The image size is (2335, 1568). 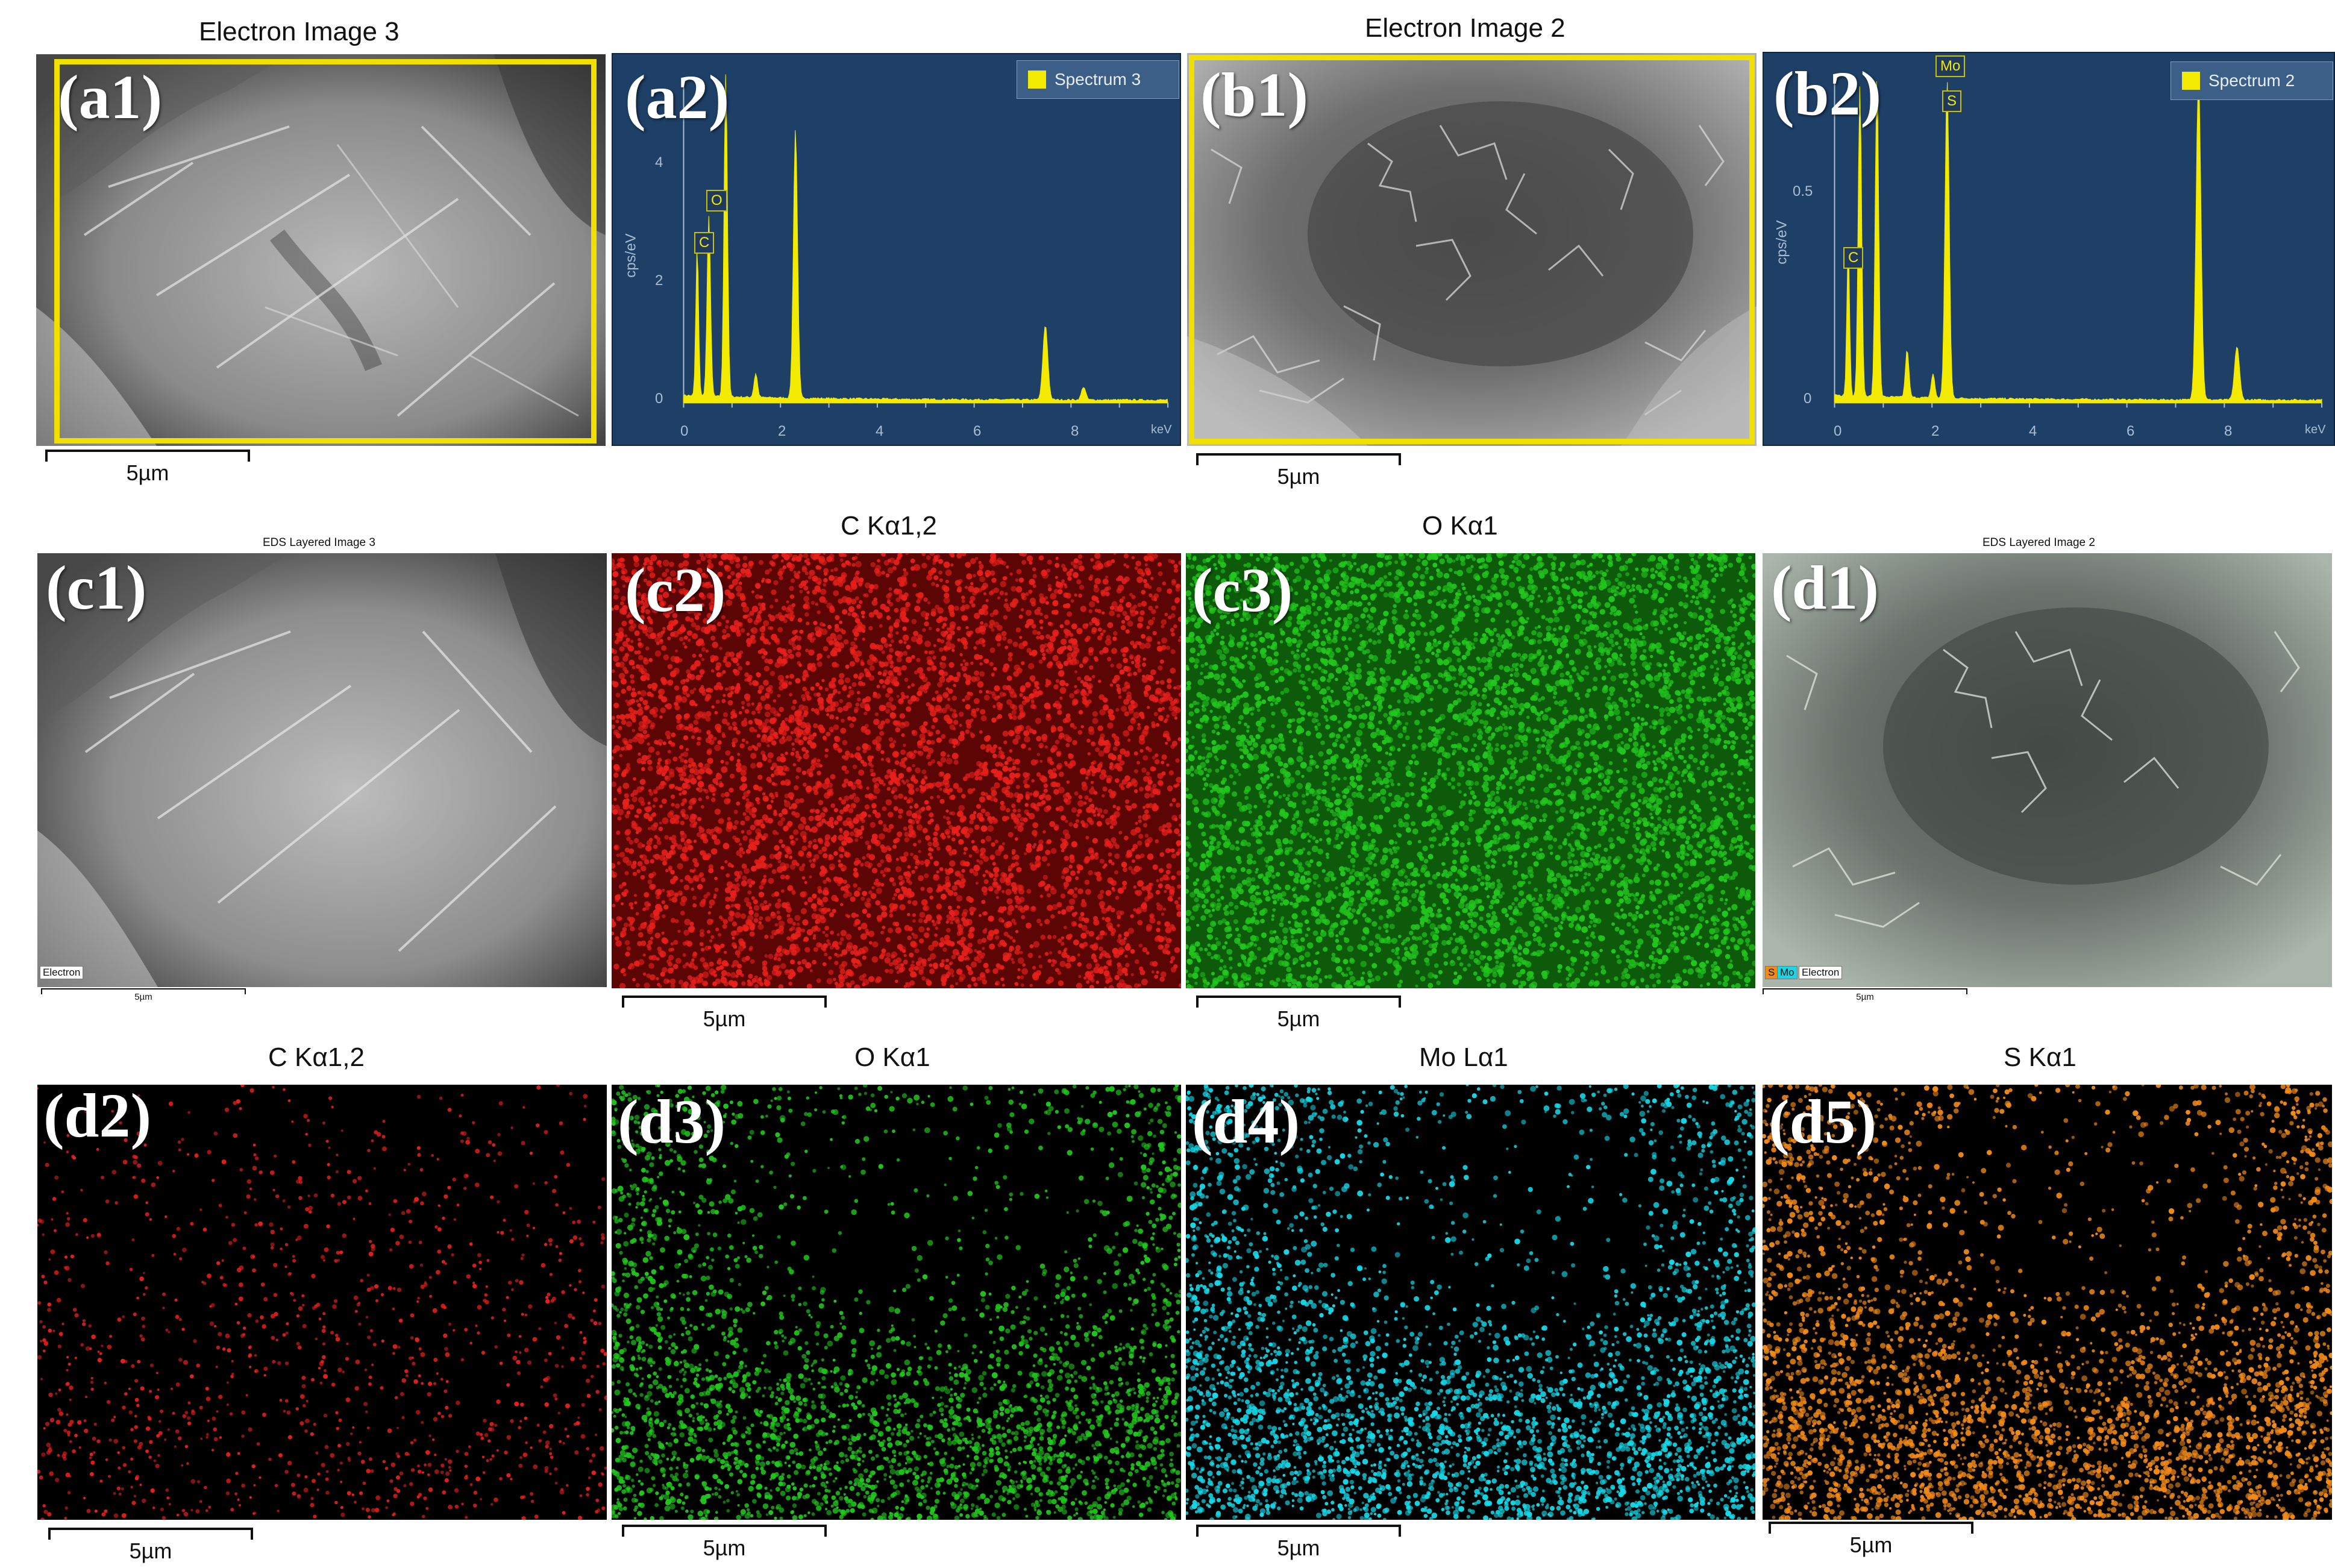 I want to click on x-axis-unit: keV, so click(x=2315, y=430).